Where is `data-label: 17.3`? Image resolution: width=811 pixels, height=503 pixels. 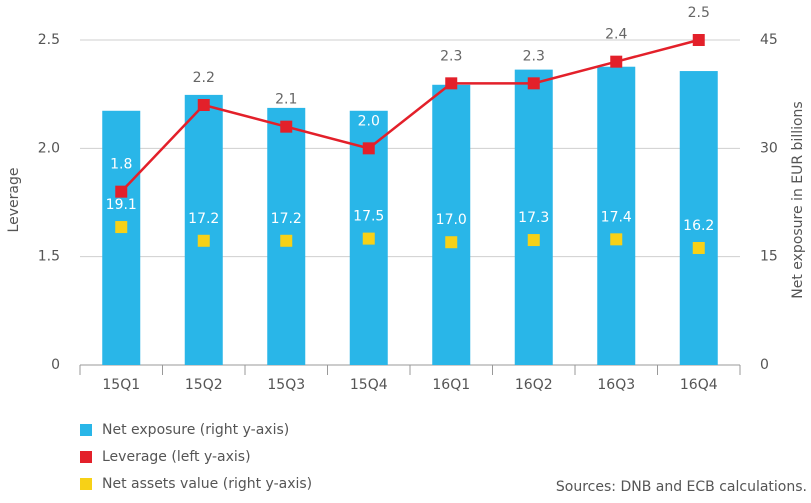
data-label: 17.3 is located at coordinates (533, 218).